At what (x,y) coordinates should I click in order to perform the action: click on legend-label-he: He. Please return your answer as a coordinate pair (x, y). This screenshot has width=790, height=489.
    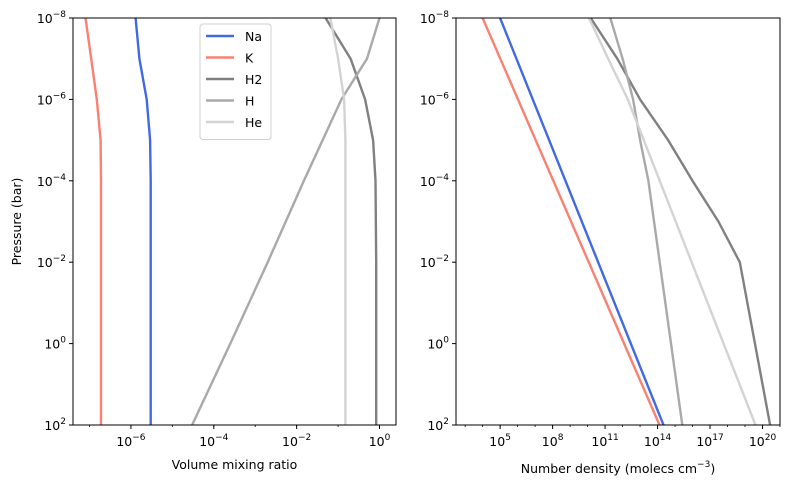
    Looking at the image, I should click on (253, 122).